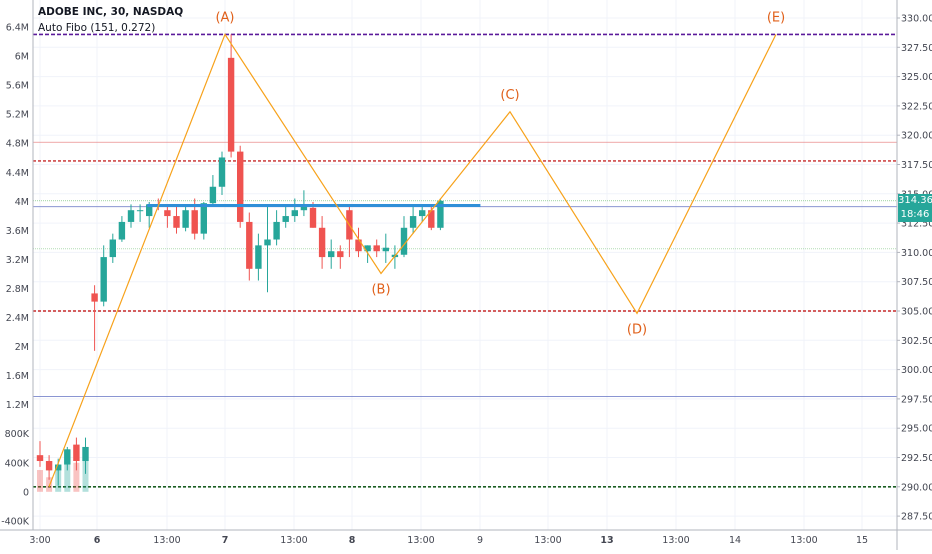 The width and height of the screenshot is (932, 554). I want to click on legend-indicator: Auto Fibo (151, 0.272), so click(97, 28).